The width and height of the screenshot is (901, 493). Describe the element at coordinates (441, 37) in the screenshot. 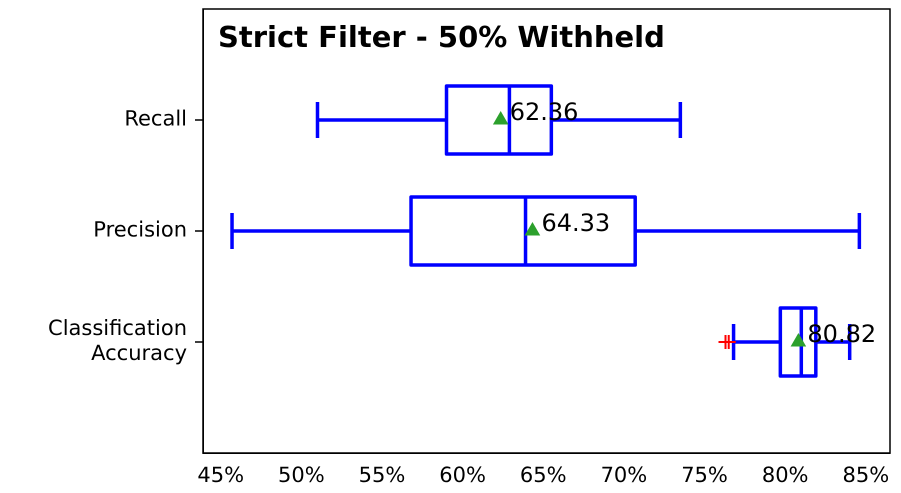

I see `chart-title: Strict Filter - 50% Withheld` at that location.